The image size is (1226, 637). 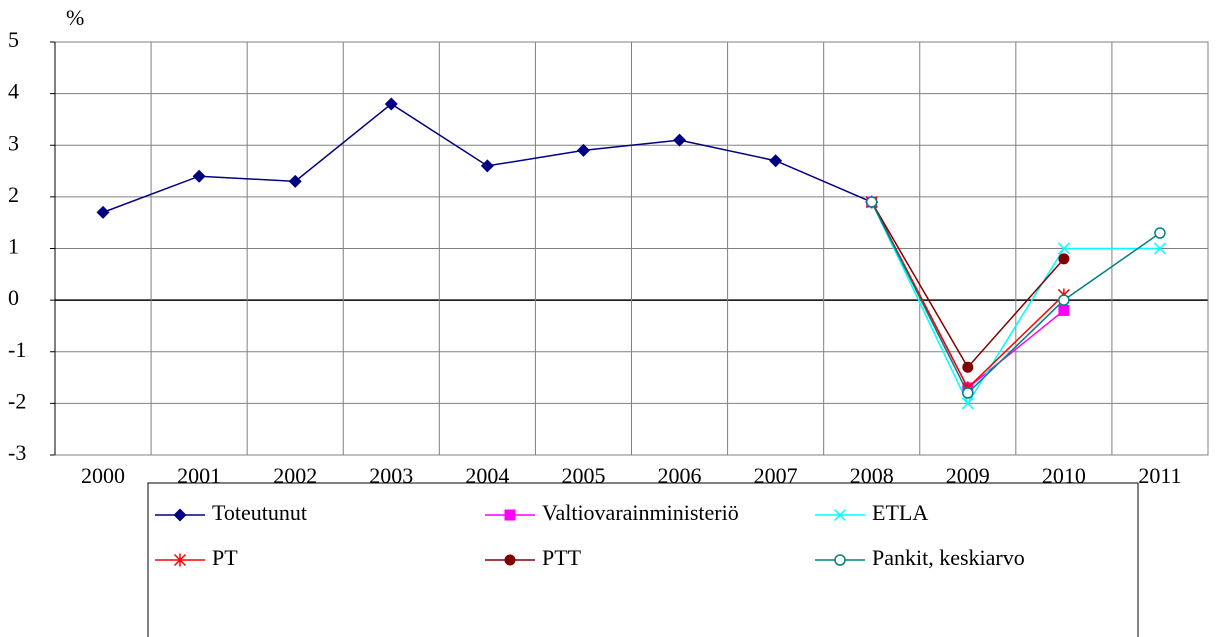 I want to click on x-tick-label: 2003, so click(x=391, y=475).